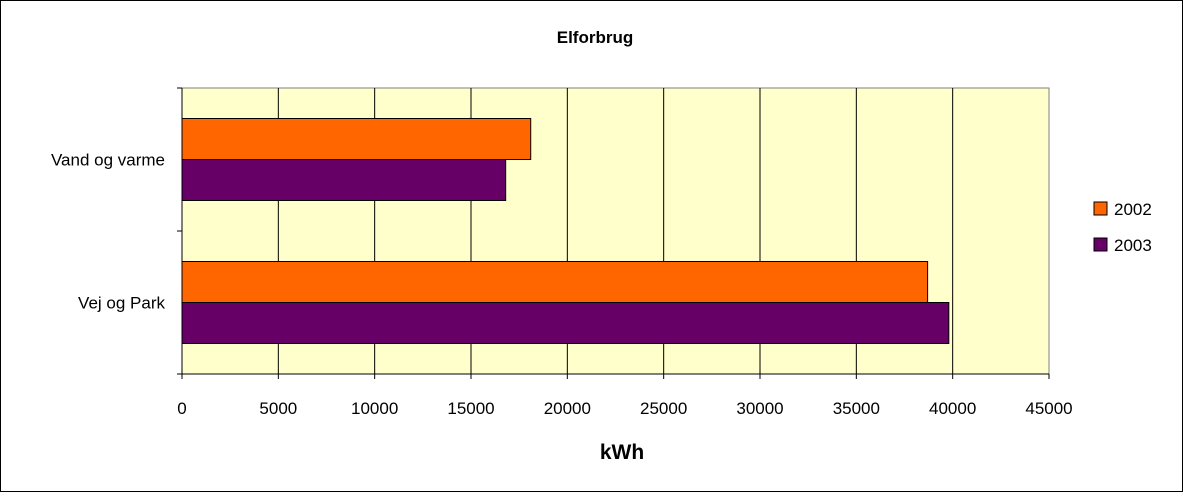 This screenshot has height=496, width=1183. Describe the element at coordinates (595, 37) in the screenshot. I see `chart-title: Elforbrug` at that location.